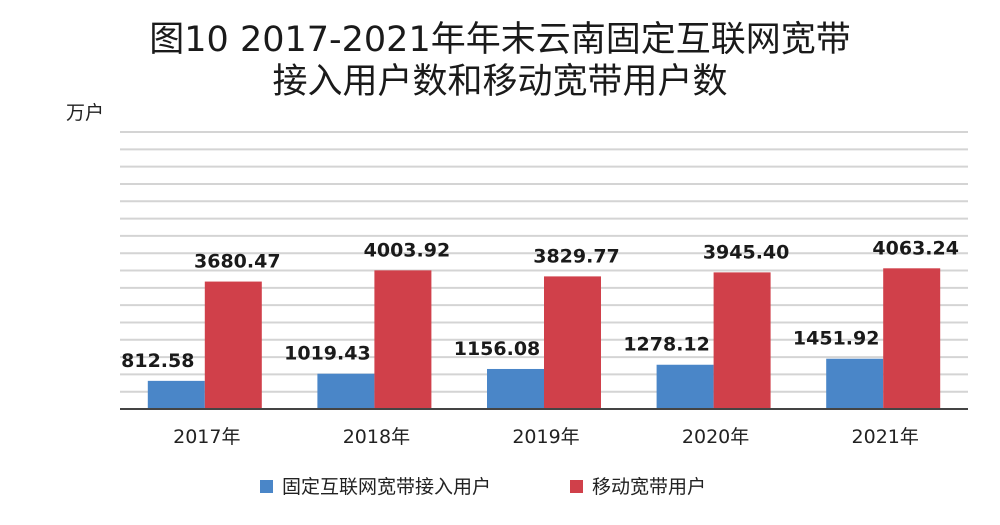 This screenshot has width=1000, height=525. Describe the element at coordinates (666, 345) in the screenshot. I see `data-label-fixed-broadband-3: 1278.12` at that location.